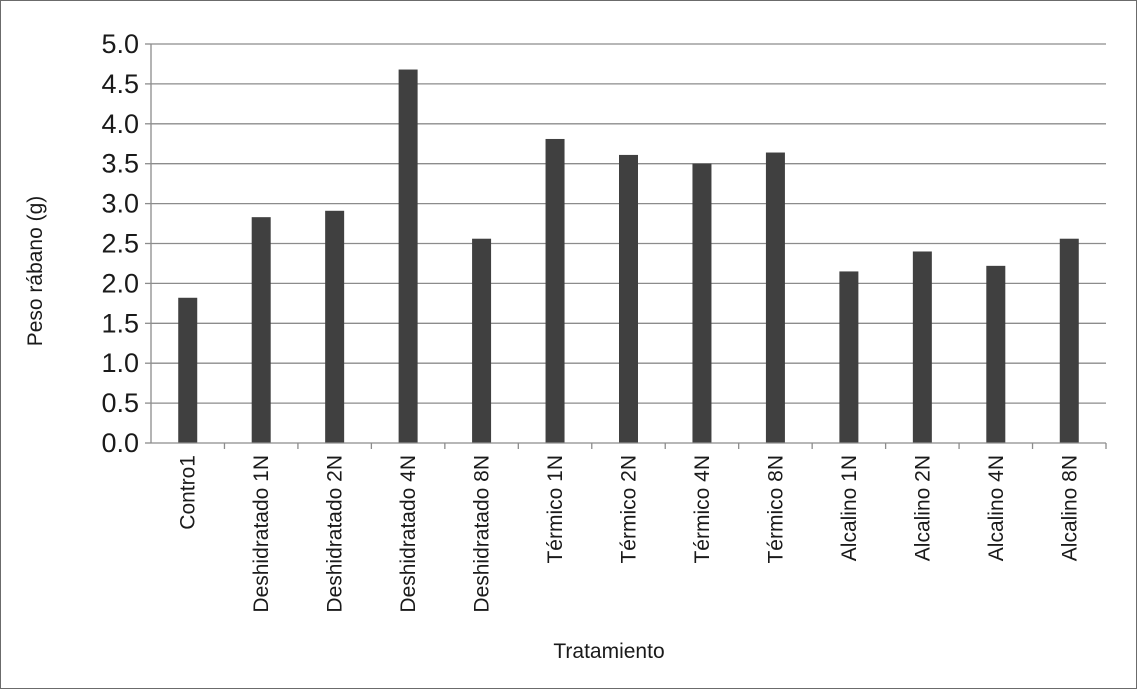  I want to click on x-tick-label: Alcalino 4N, so click(996, 508).